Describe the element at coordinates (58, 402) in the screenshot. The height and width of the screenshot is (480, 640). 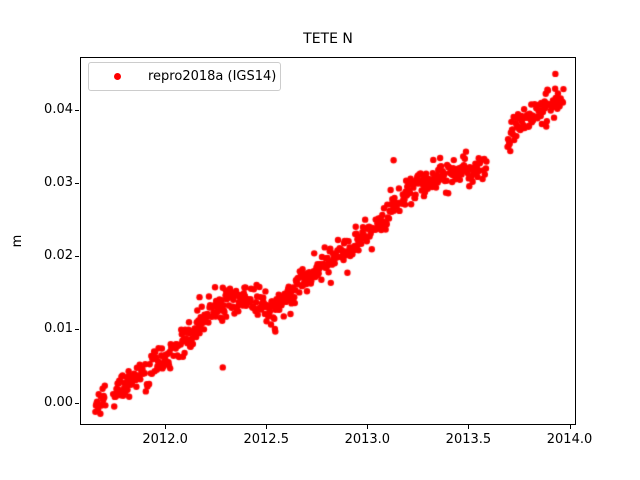
I see `y-tick-label: 0.00` at that location.